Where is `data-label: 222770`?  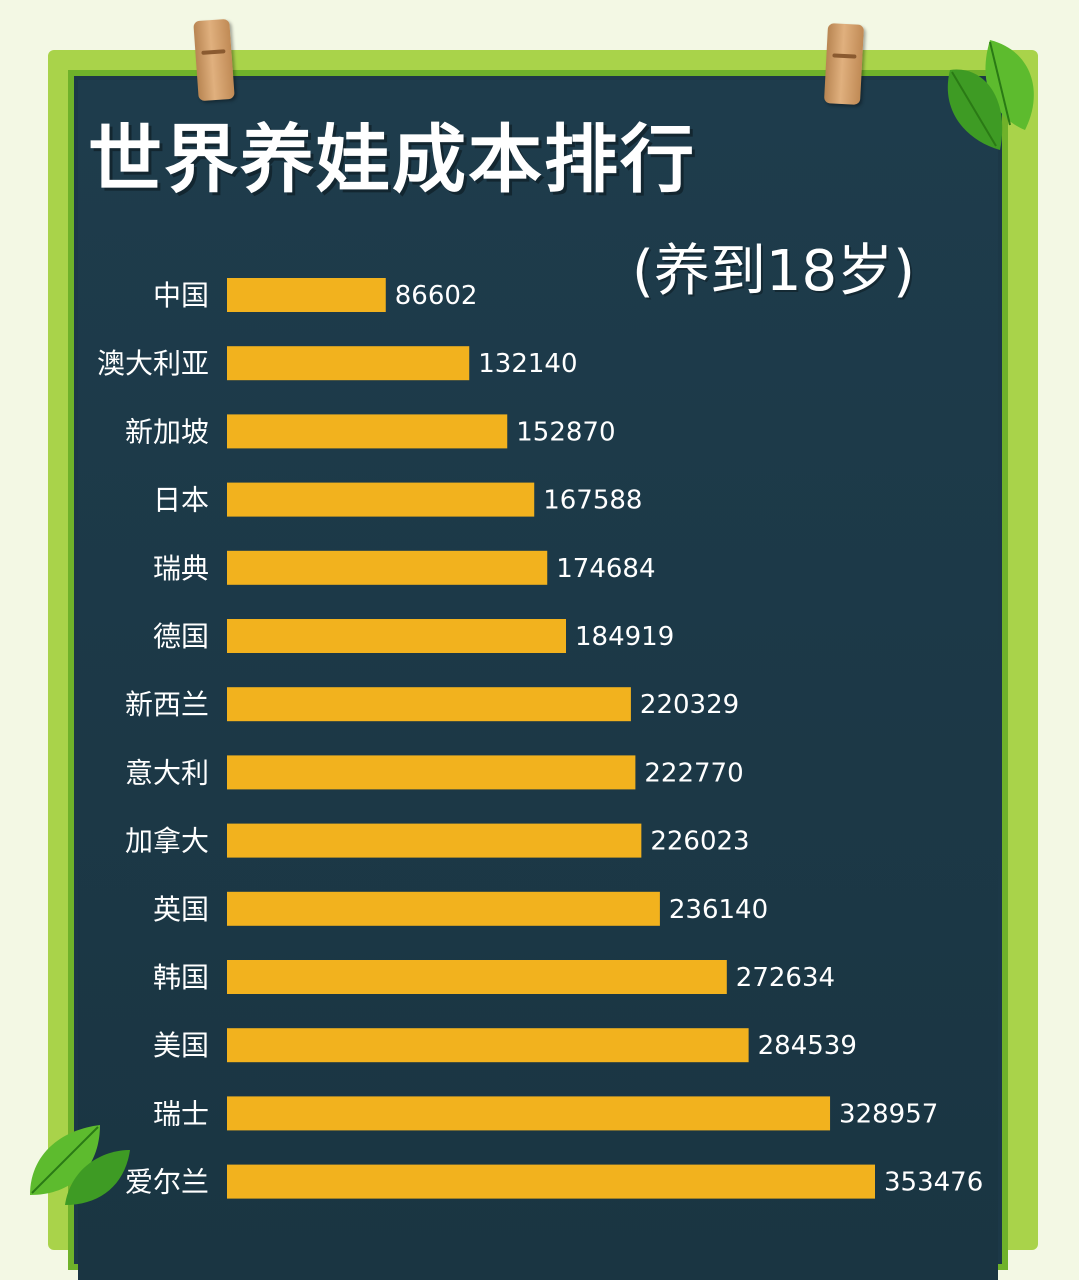
data-label: 222770 is located at coordinates (693, 773).